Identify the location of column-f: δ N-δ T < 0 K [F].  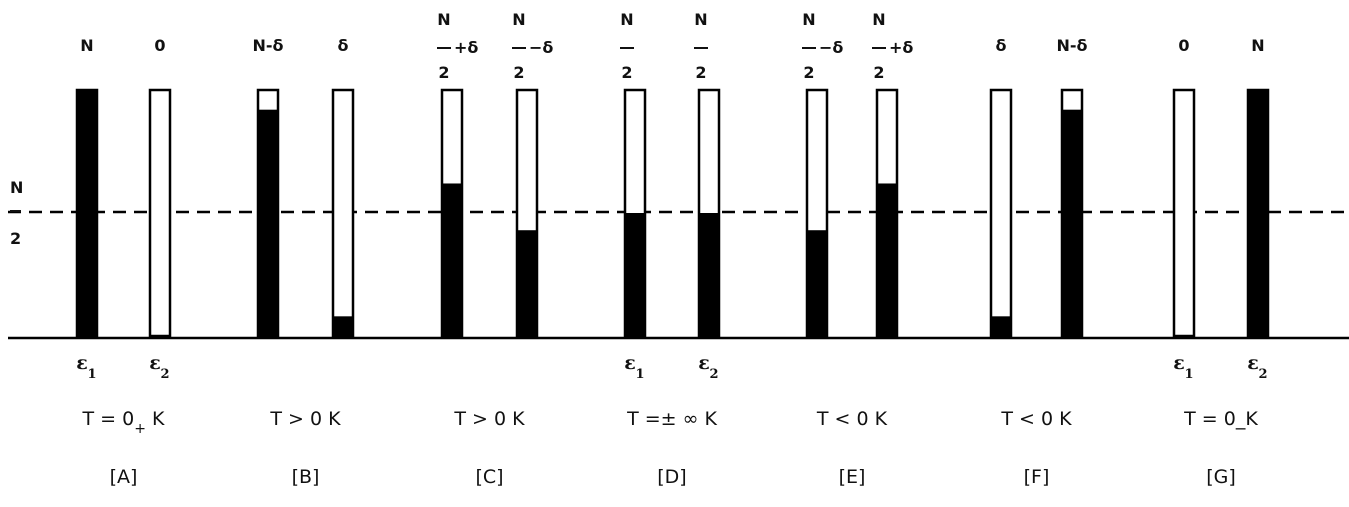
(1038, 262).